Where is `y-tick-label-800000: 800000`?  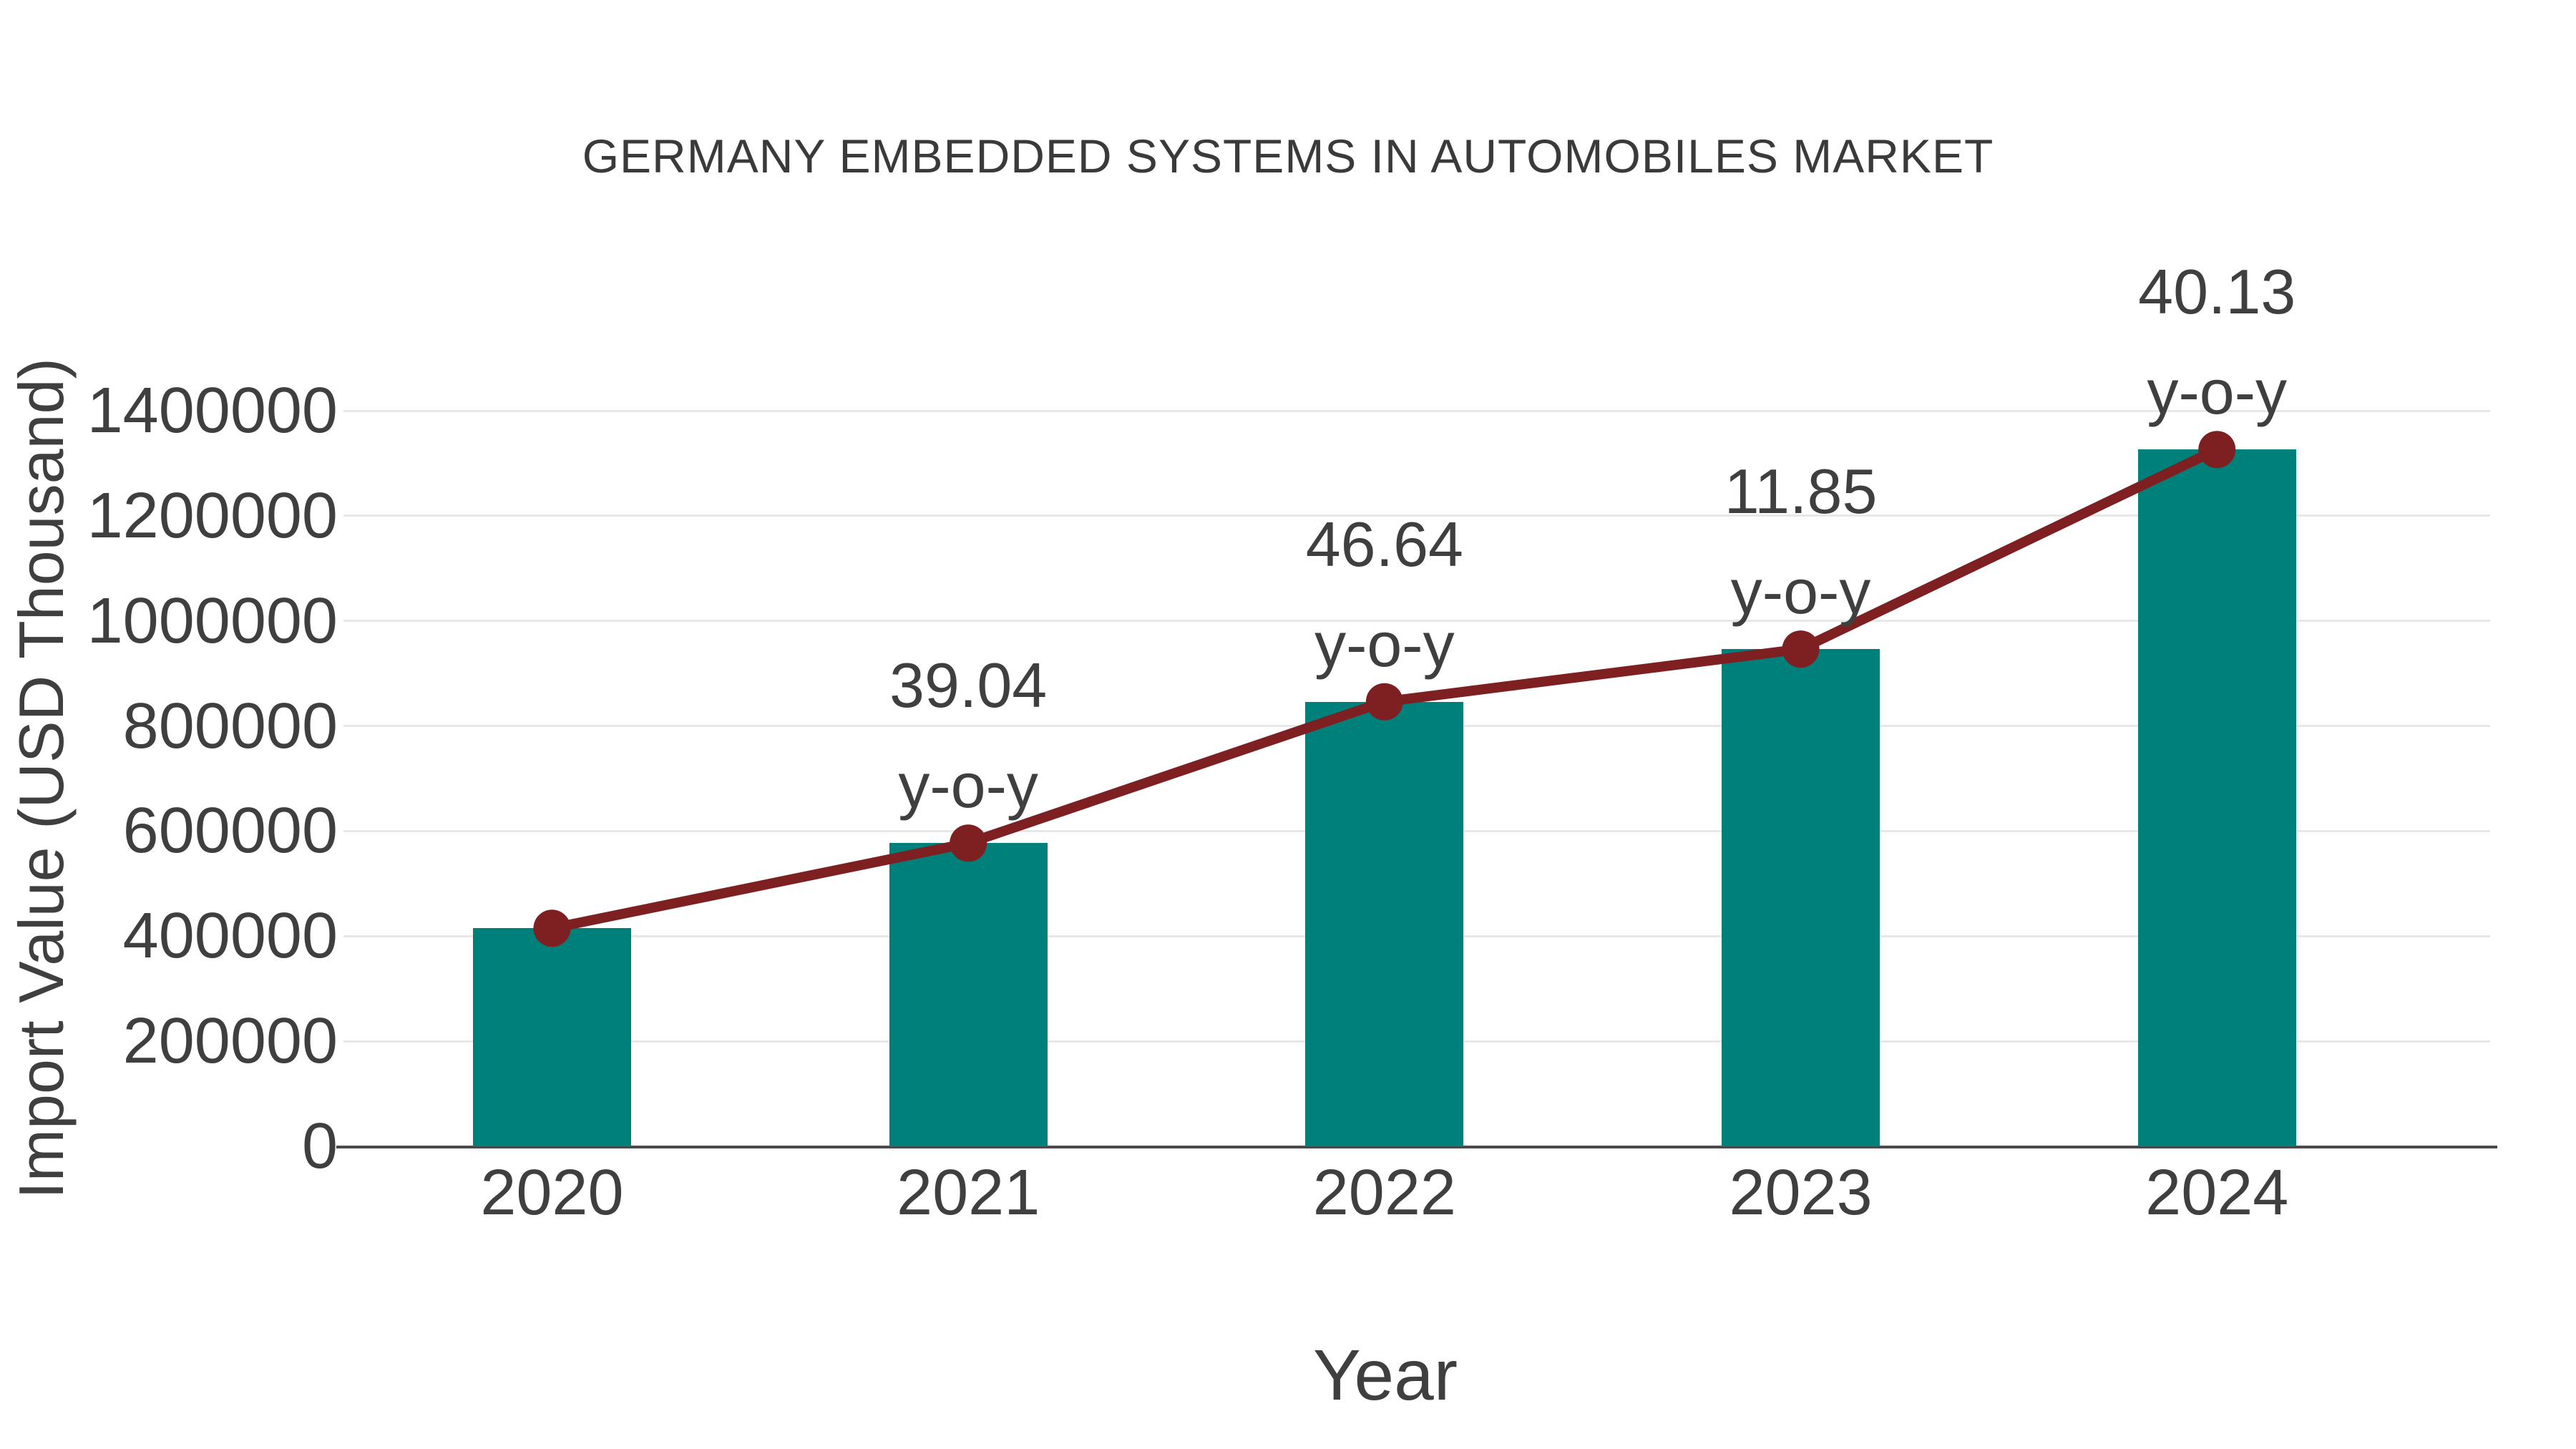
y-tick-label-800000: 800000 is located at coordinates (230, 726).